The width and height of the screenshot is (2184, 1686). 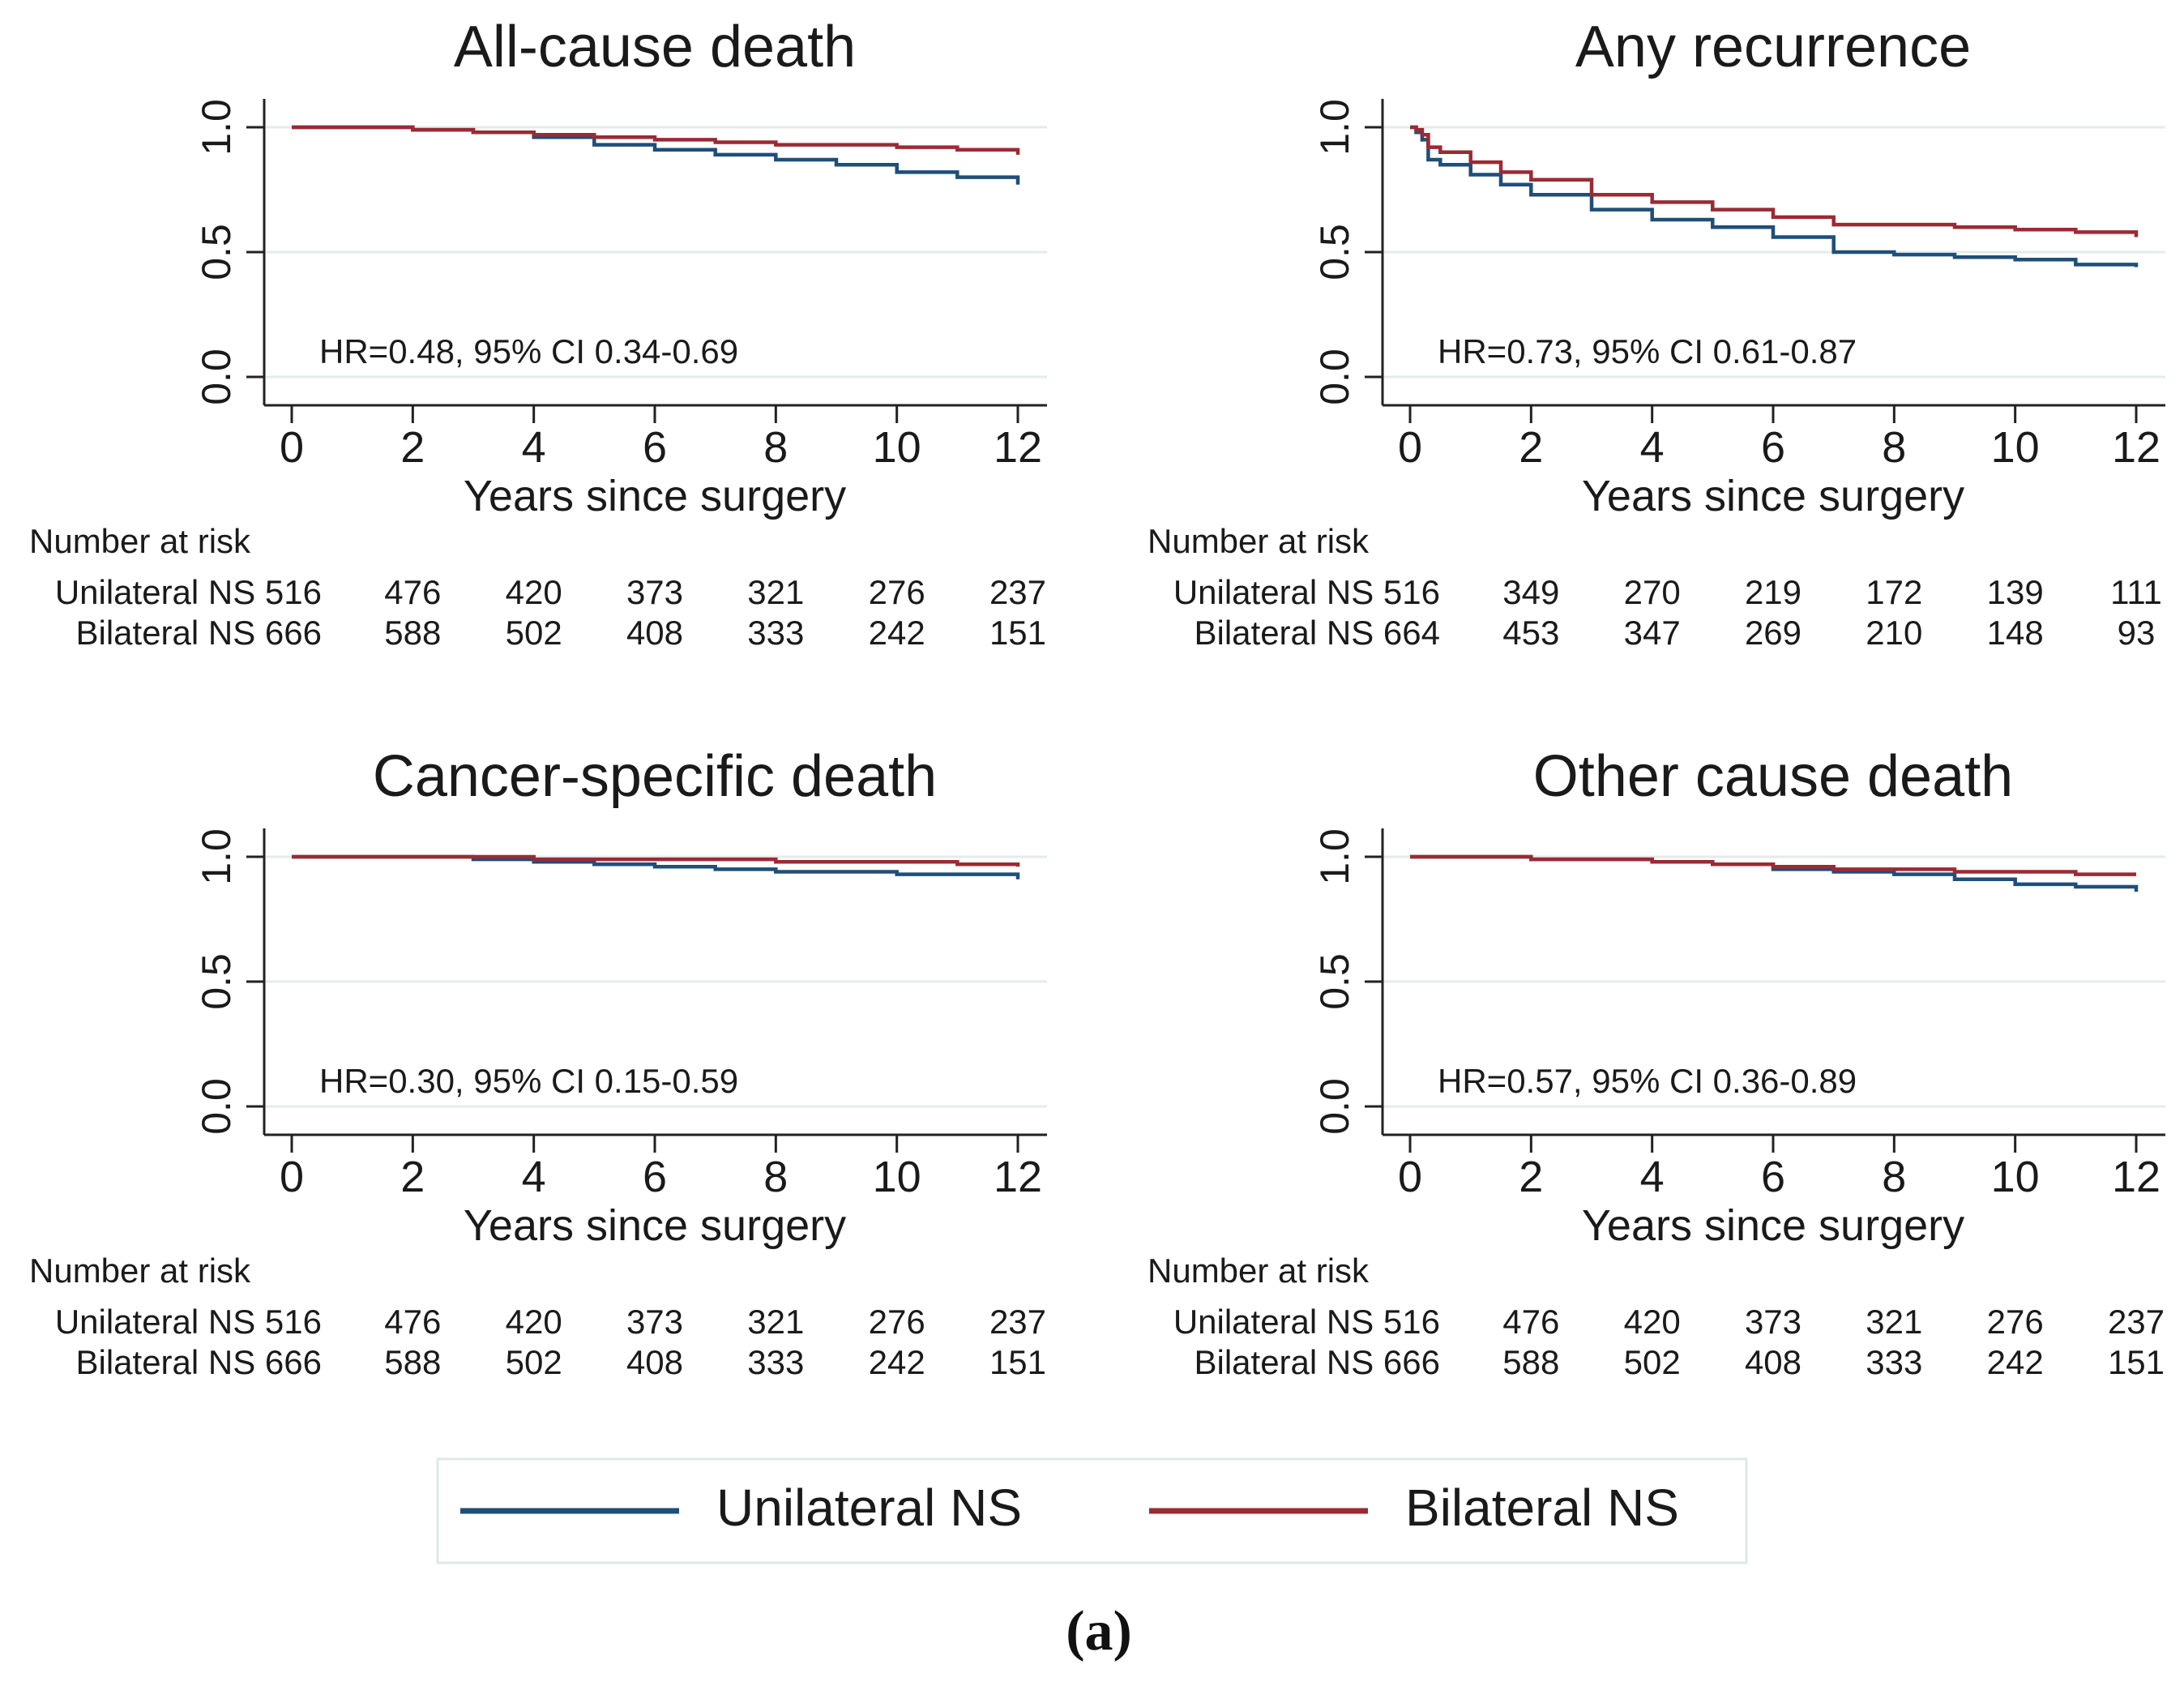 I want to click on risk-value: 453, so click(x=1531, y=633).